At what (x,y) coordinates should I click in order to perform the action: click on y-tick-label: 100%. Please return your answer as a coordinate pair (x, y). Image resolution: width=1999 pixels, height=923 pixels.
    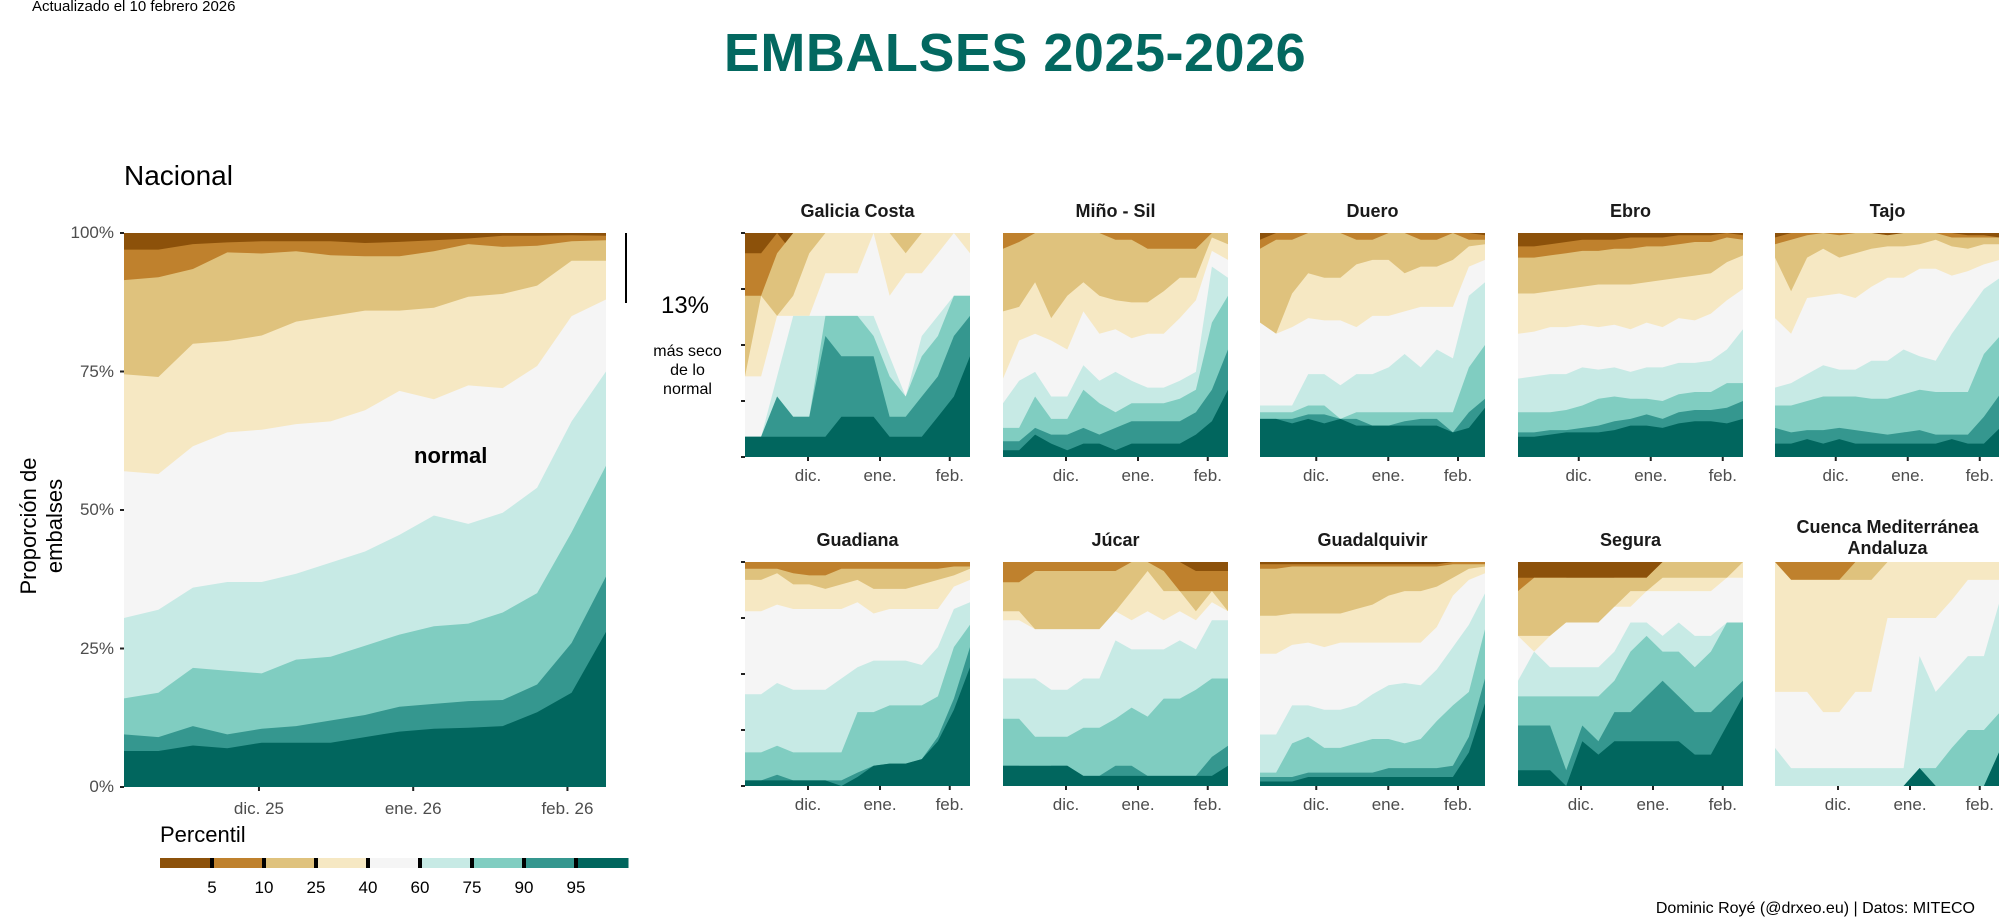
    Looking at the image, I should click on (92, 232).